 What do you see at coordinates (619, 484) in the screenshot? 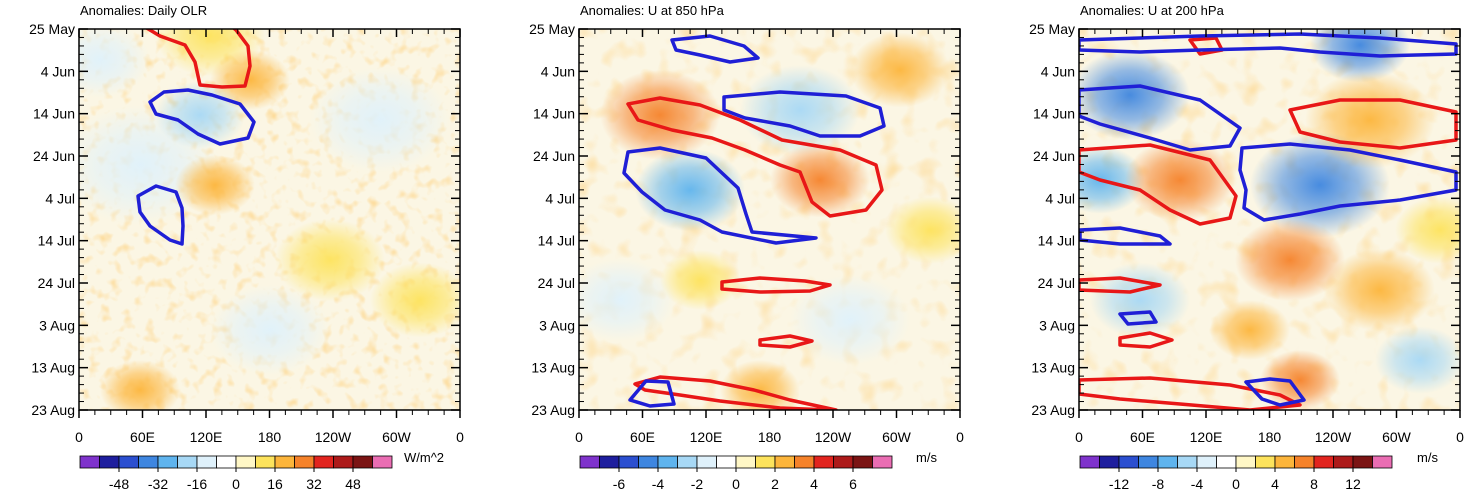
I see `colorbar-label: -6` at bounding box center [619, 484].